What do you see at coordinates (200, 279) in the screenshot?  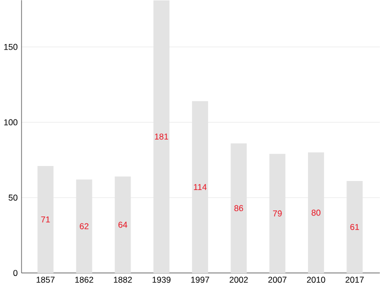 I see `x-tick-label: 1997` at bounding box center [200, 279].